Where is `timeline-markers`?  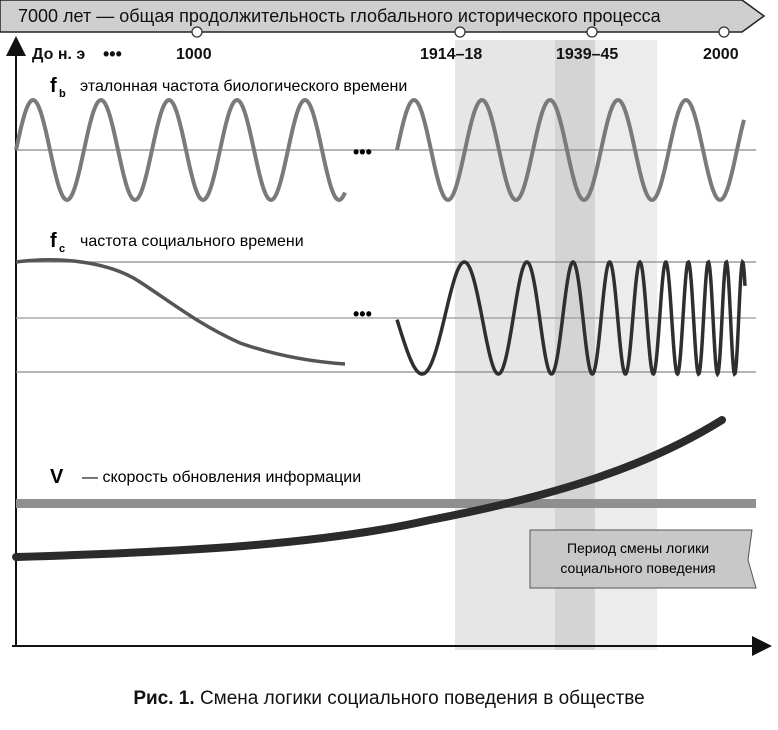 timeline-markers is located at coordinates (460, 32).